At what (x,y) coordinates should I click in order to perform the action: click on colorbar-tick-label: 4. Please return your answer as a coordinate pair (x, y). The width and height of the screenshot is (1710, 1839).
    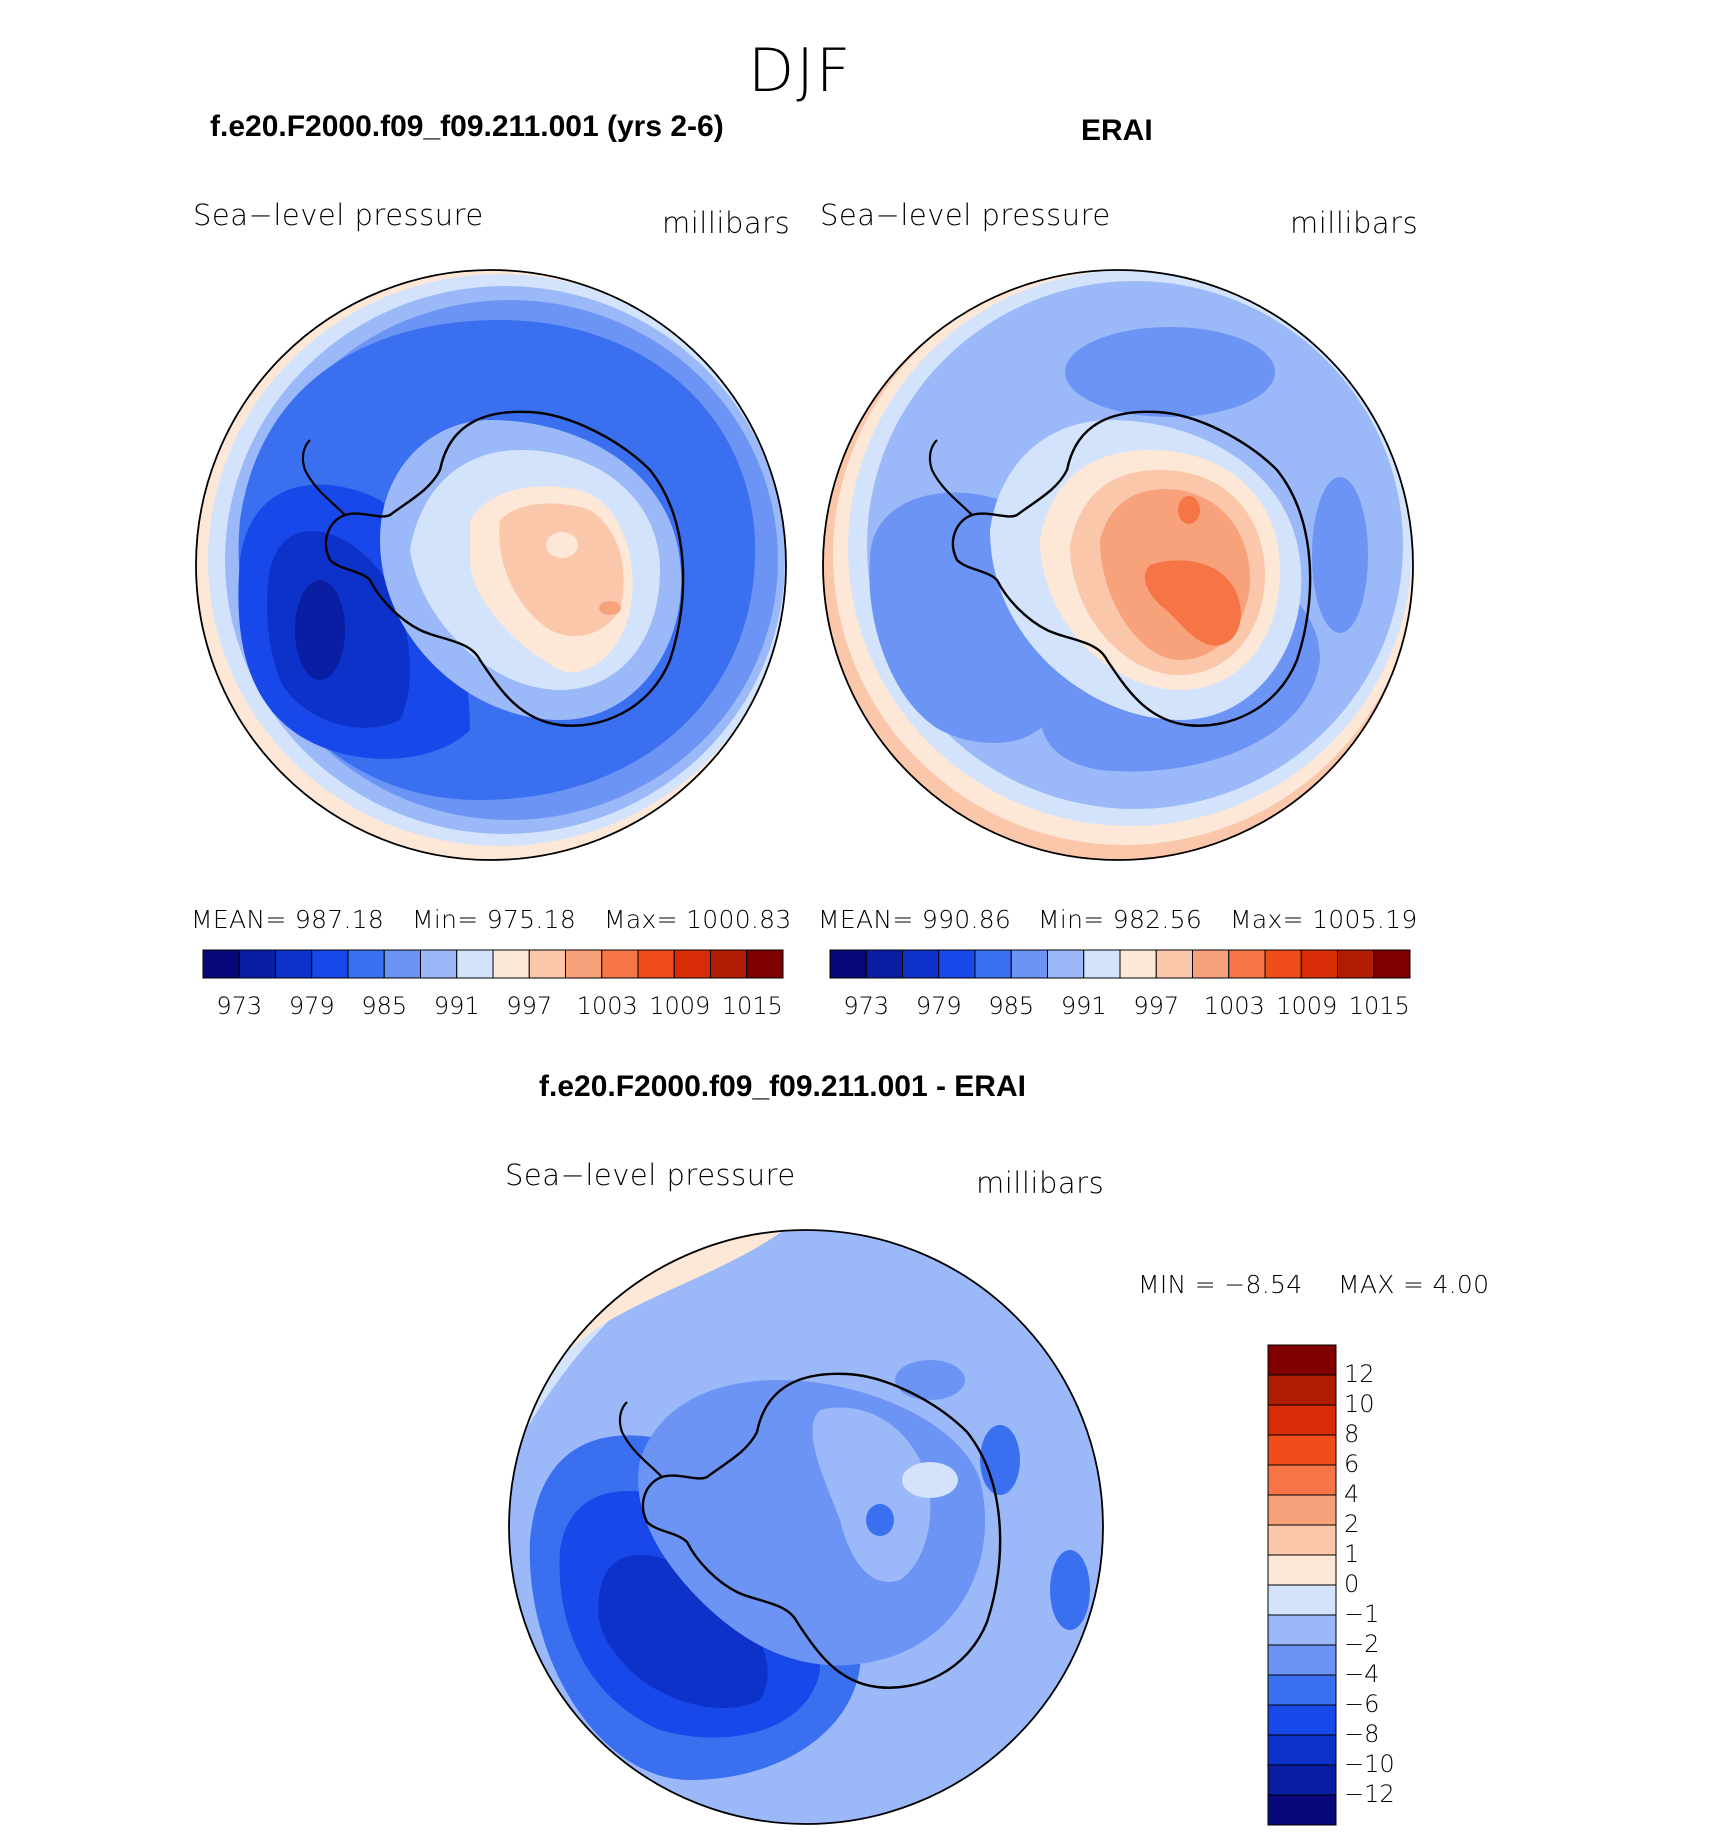
    Looking at the image, I should click on (1352, 1494).